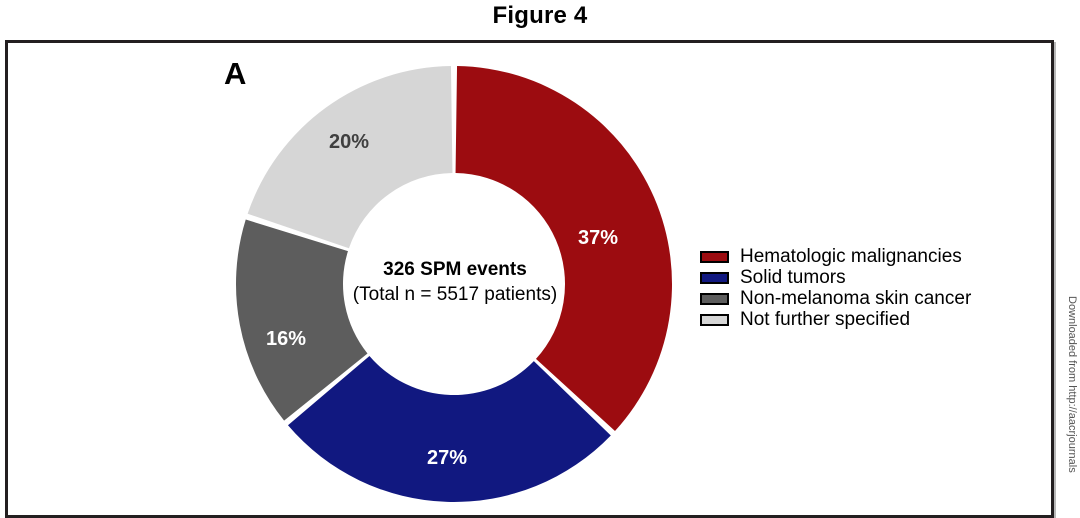 Image resolution: width=1080 pixels, height=518 pixels. What do you see at coordinates (349, 142) in the screenshot?
I see `slice-value-not-further-specified: 20%` at bounding box center [349, 142].